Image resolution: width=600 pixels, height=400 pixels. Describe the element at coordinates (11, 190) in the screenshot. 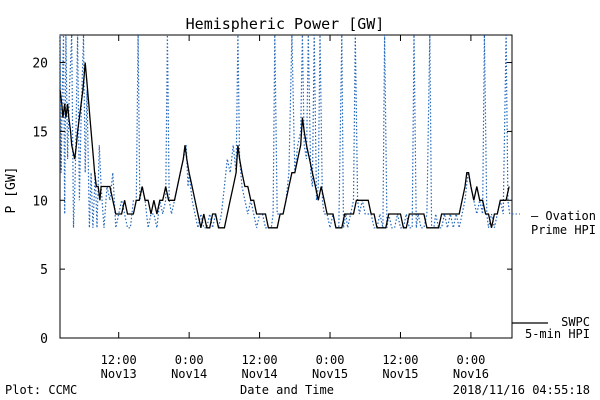

I see `y-axis-label: P [GW]` at that location.